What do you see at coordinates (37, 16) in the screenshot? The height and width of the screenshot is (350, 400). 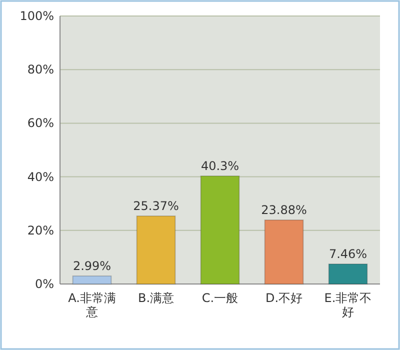 I see `y-tick-label: 100%` at bounding box center [37, 16].